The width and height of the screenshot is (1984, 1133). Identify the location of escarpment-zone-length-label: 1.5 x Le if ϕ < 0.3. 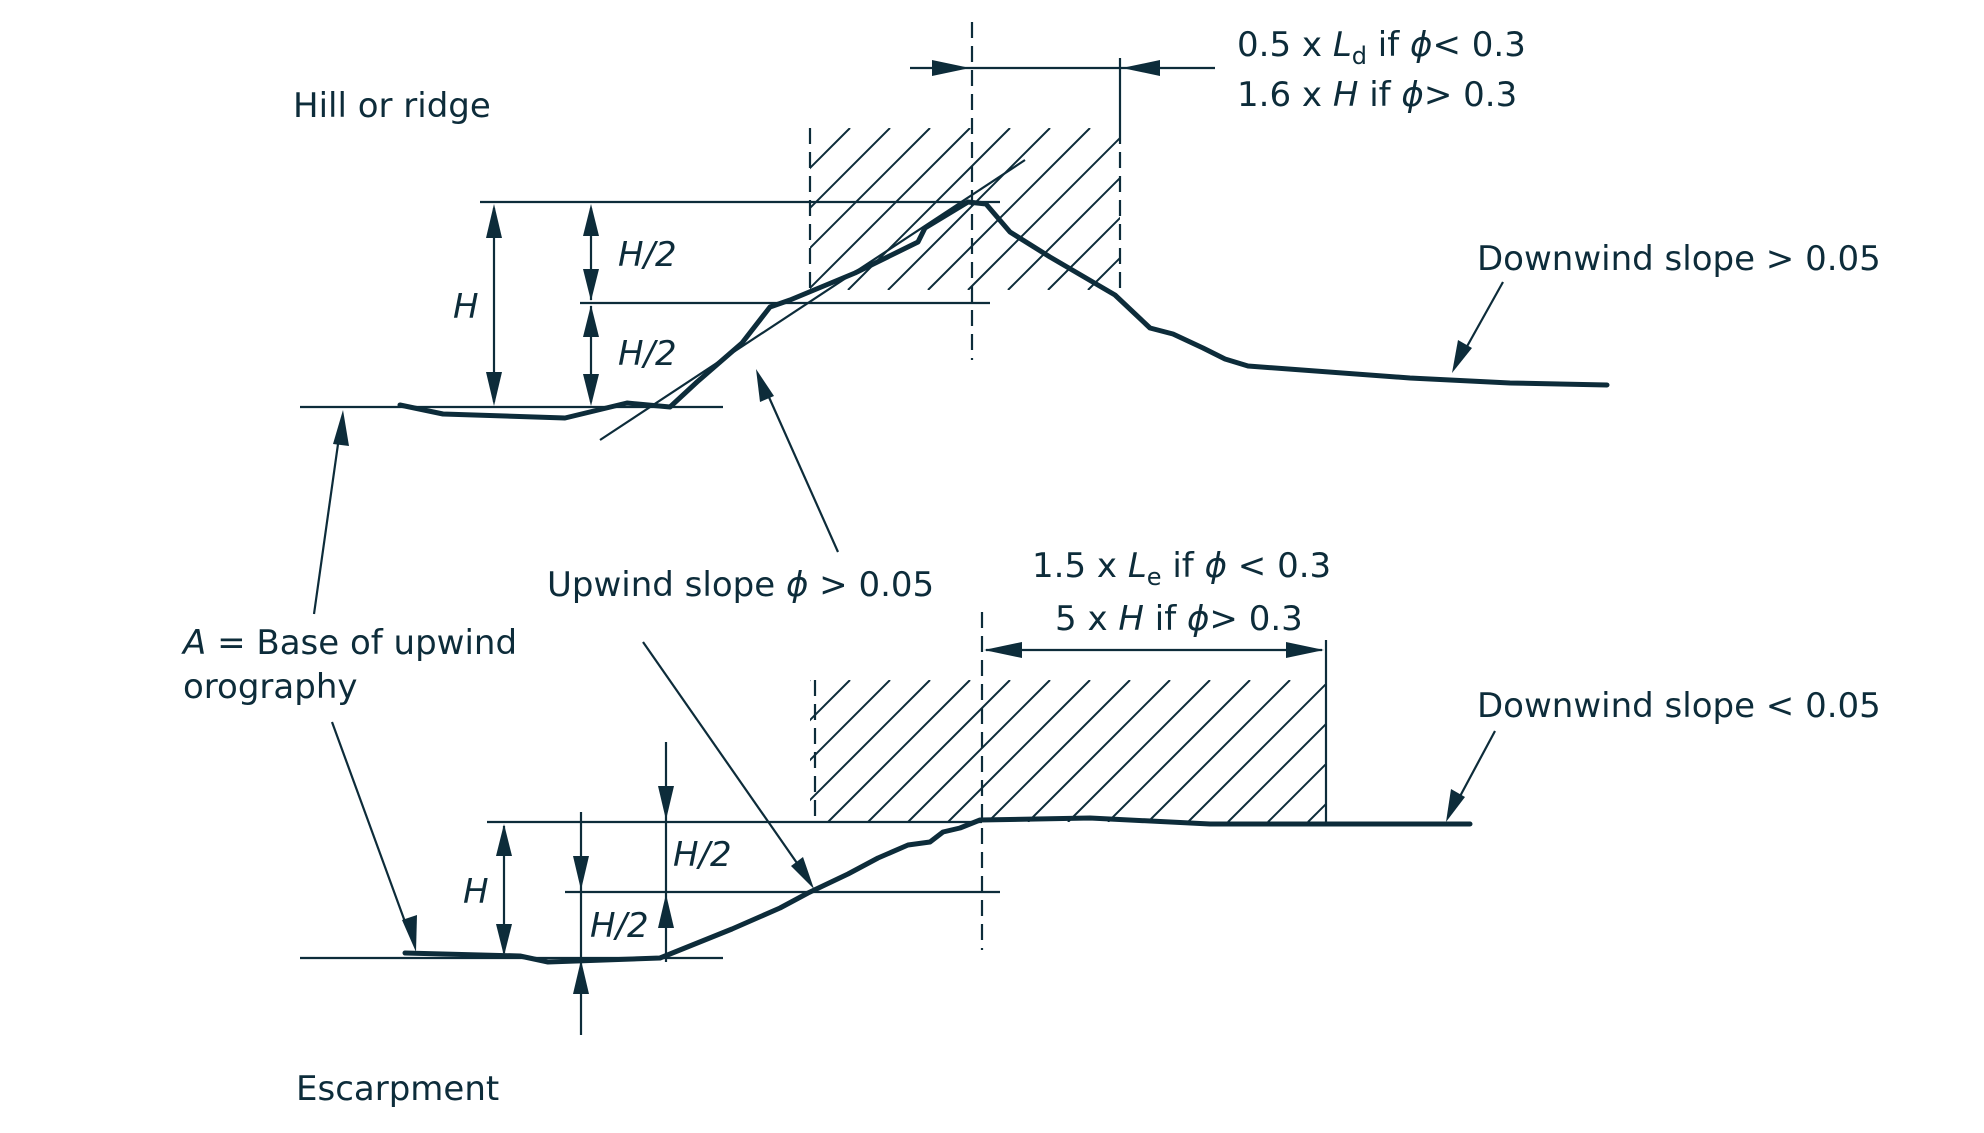
(1181, 568).